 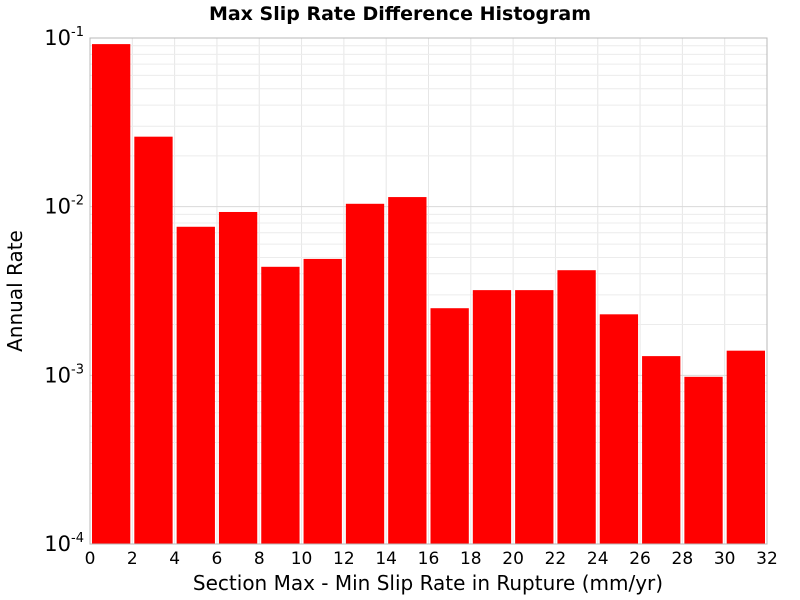 I want to click on x-tick-label: 32, so click(x=767, y=559).